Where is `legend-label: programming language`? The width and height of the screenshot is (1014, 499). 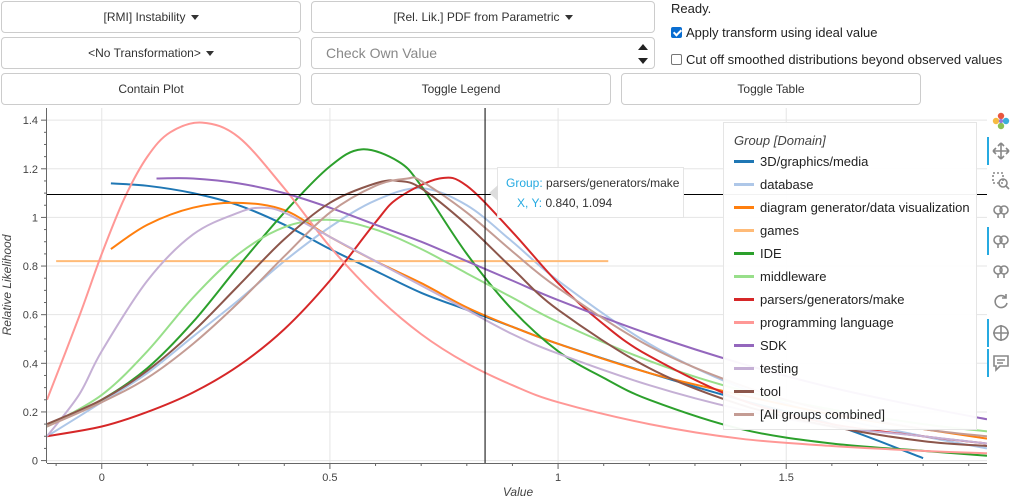
legend-label: programming language is located at coordinates (827, 322).